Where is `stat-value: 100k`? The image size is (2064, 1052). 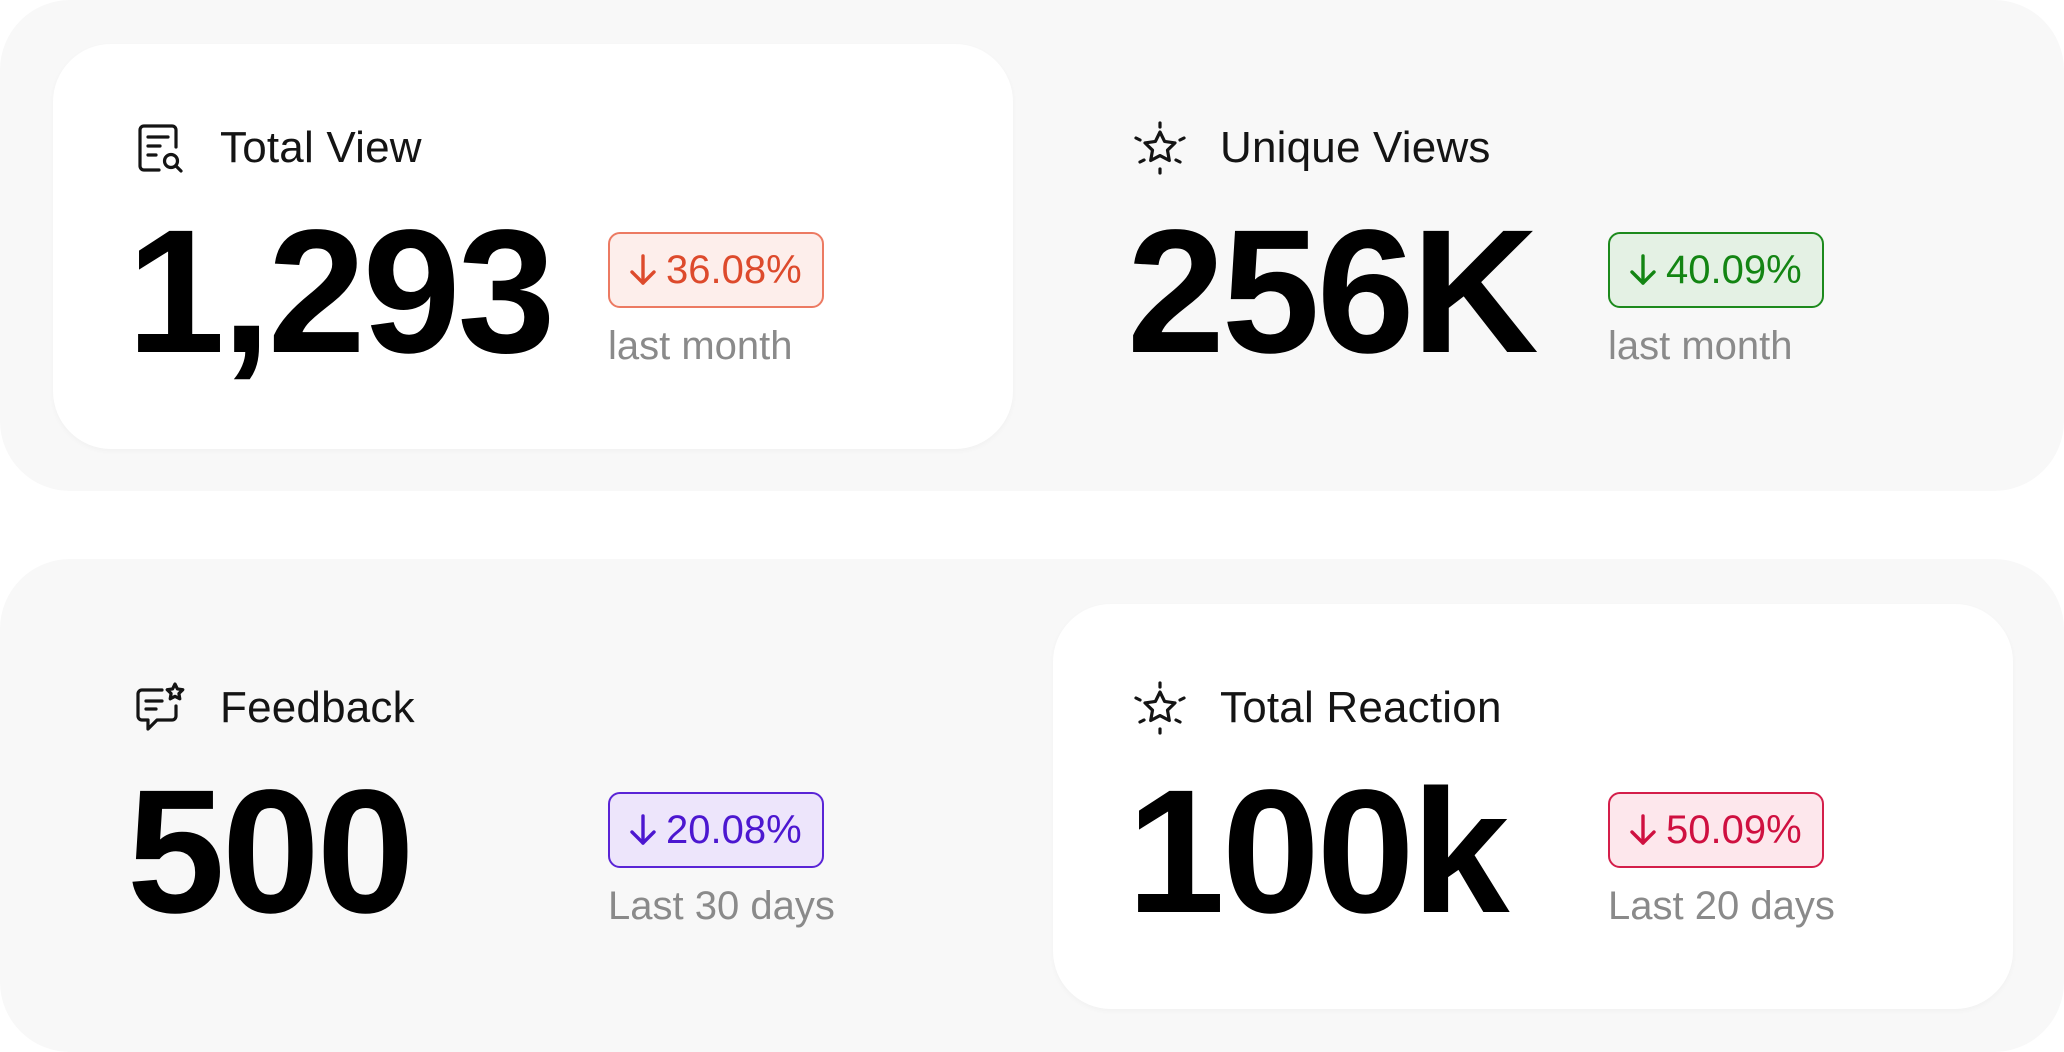
stat-value: 100k is located at coordinates (1318, 852).